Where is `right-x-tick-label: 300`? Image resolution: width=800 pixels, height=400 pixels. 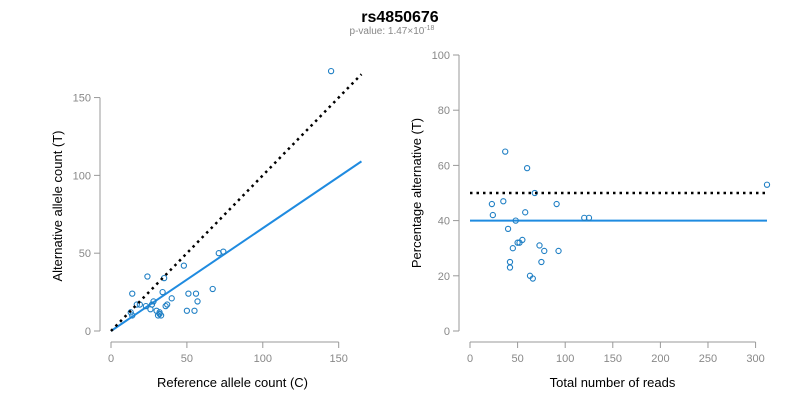 right-x-tick-label: 300 is located at coordinates (755, 359).